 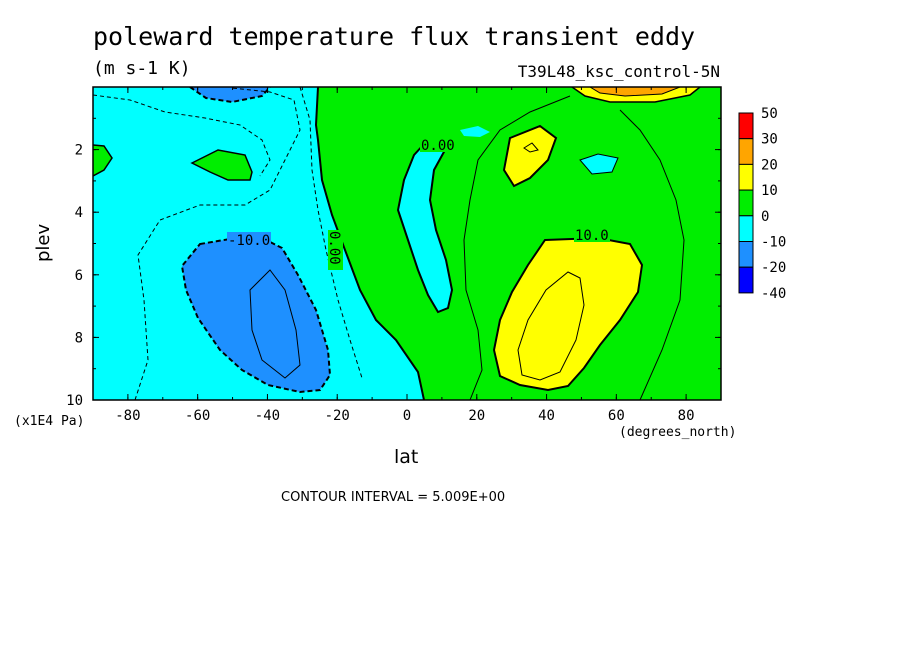 What do you see at coordinates (616, 416) in the screenshot?
I see `x-tick-label: 60` at bounding box center [616, 416].